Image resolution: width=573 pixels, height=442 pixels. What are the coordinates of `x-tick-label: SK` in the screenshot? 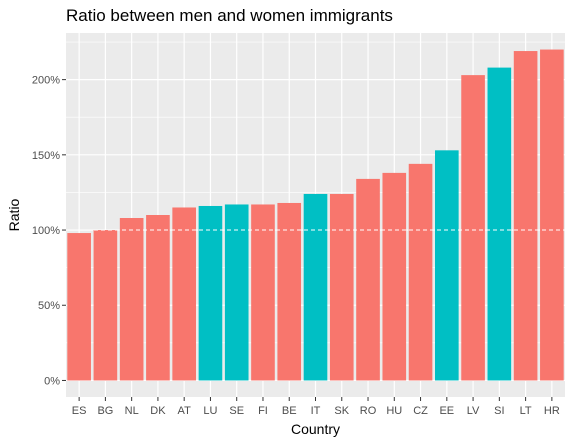 It's located at (341, 411).